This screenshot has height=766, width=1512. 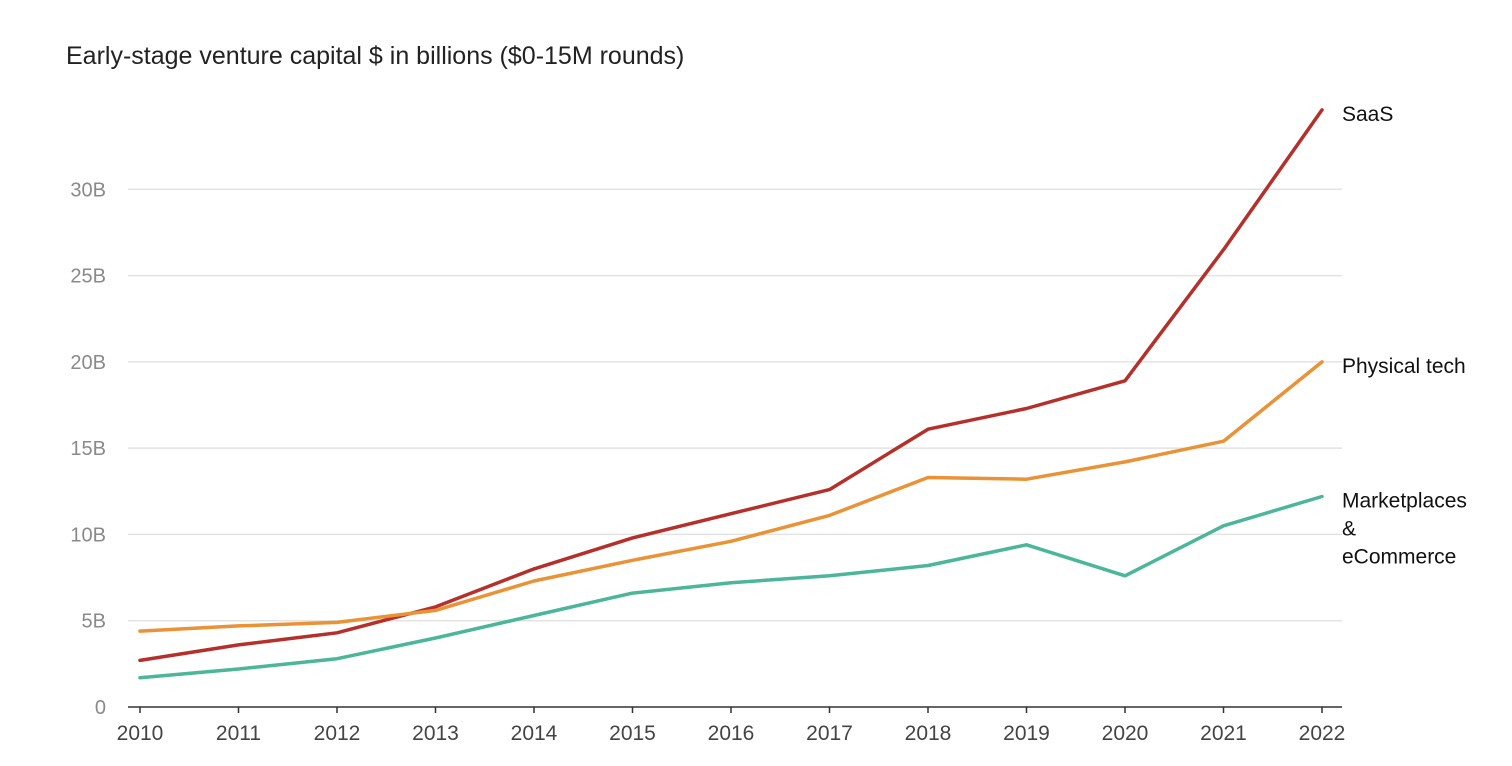 I want to click on y-tick-label: 10B, so click(x=88, y=535).